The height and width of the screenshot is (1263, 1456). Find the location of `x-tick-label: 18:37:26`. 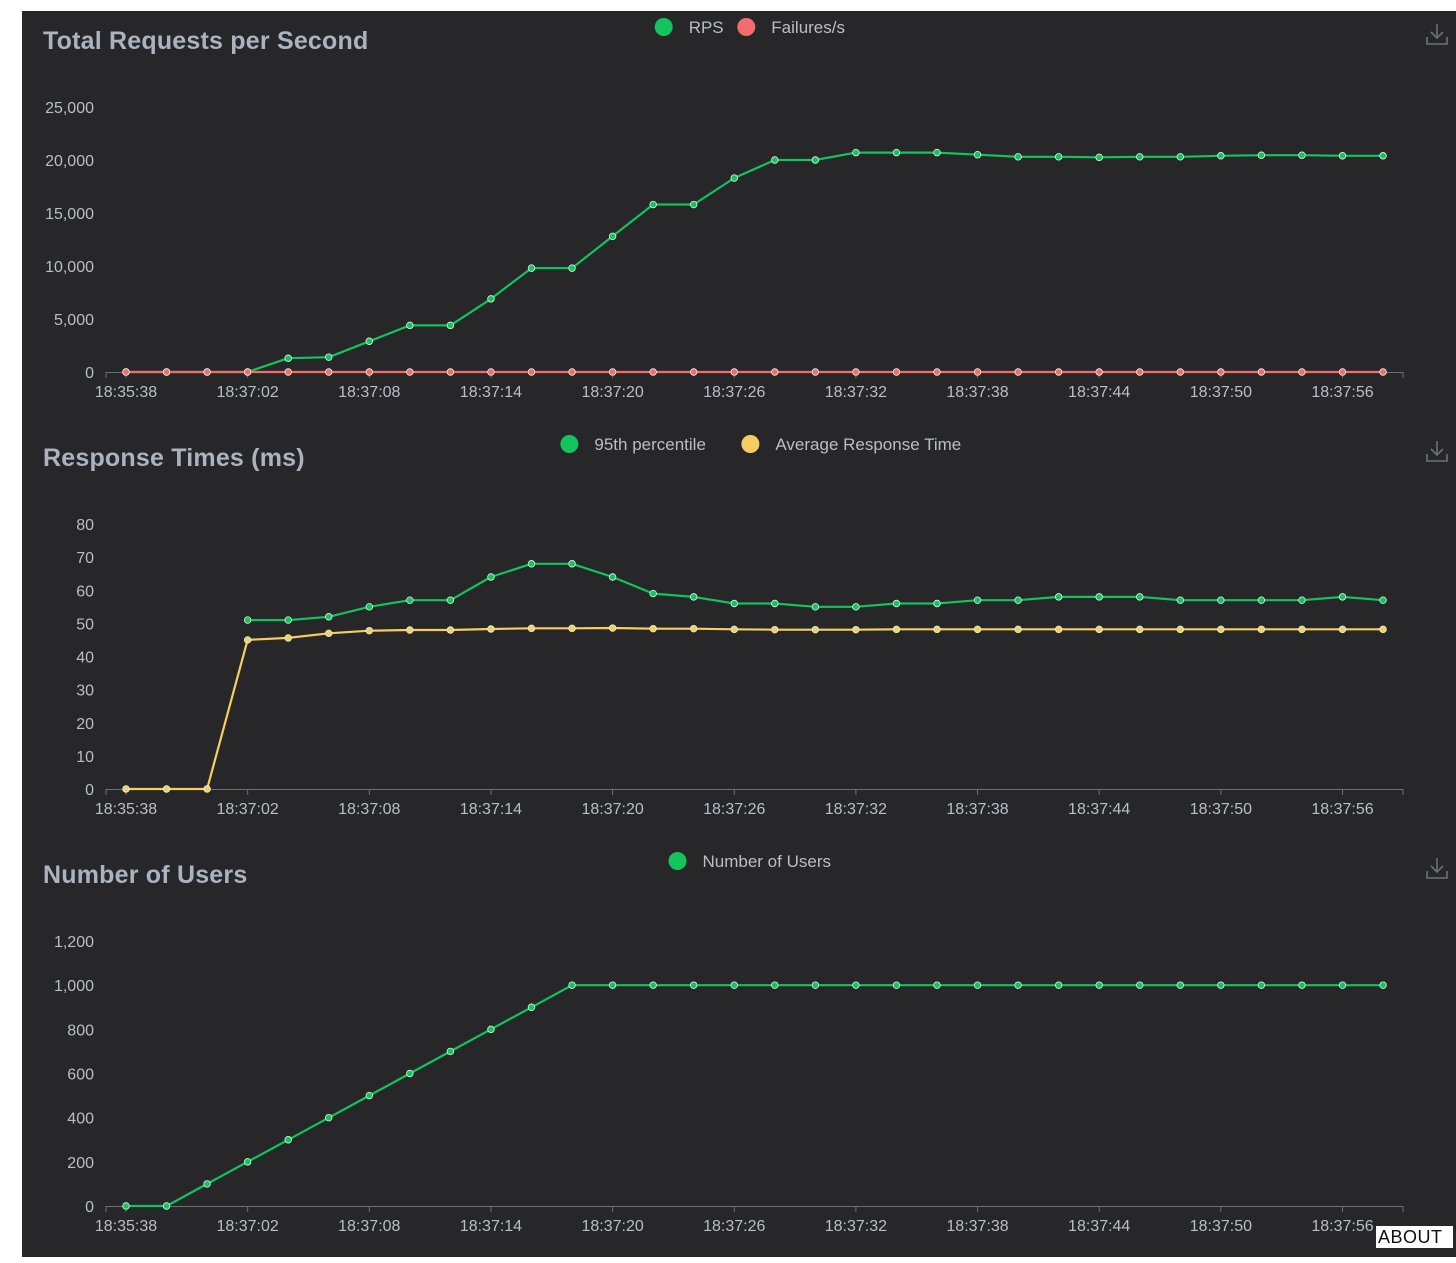

x-tick-label: 18:37:26 is located at coordinates (734, 1226).